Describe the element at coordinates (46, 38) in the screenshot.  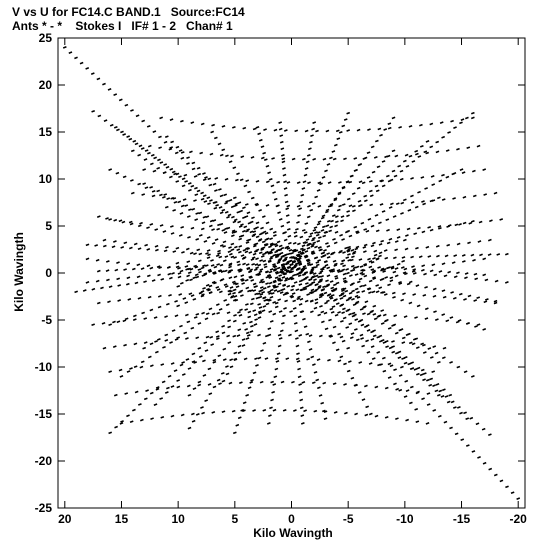
I see `y-tick-label: 25` at that location.